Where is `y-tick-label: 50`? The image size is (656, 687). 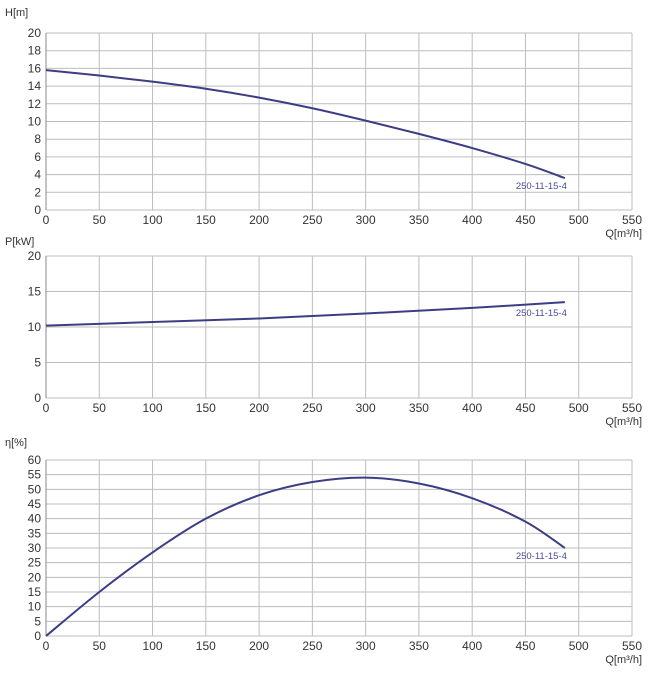
y-tick-label: 50 is located at coordinates (35, 489).